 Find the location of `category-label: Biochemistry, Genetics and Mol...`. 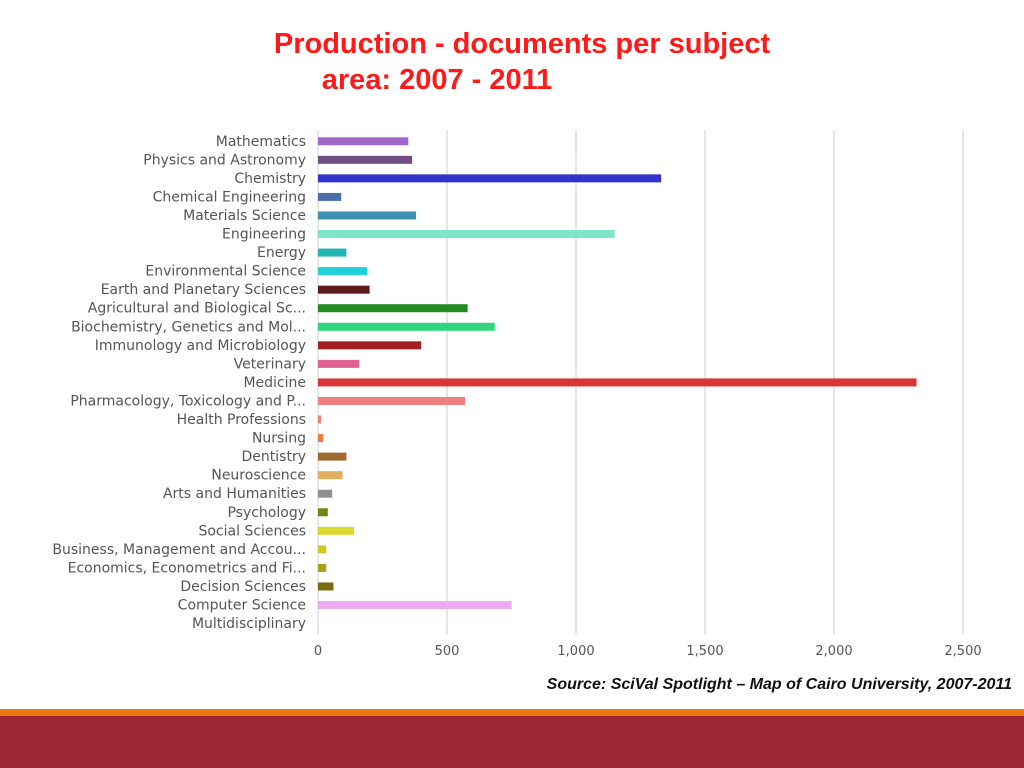

category-label: Biochemistry, Genetics and Mol... is located at coordinates (188, 327).